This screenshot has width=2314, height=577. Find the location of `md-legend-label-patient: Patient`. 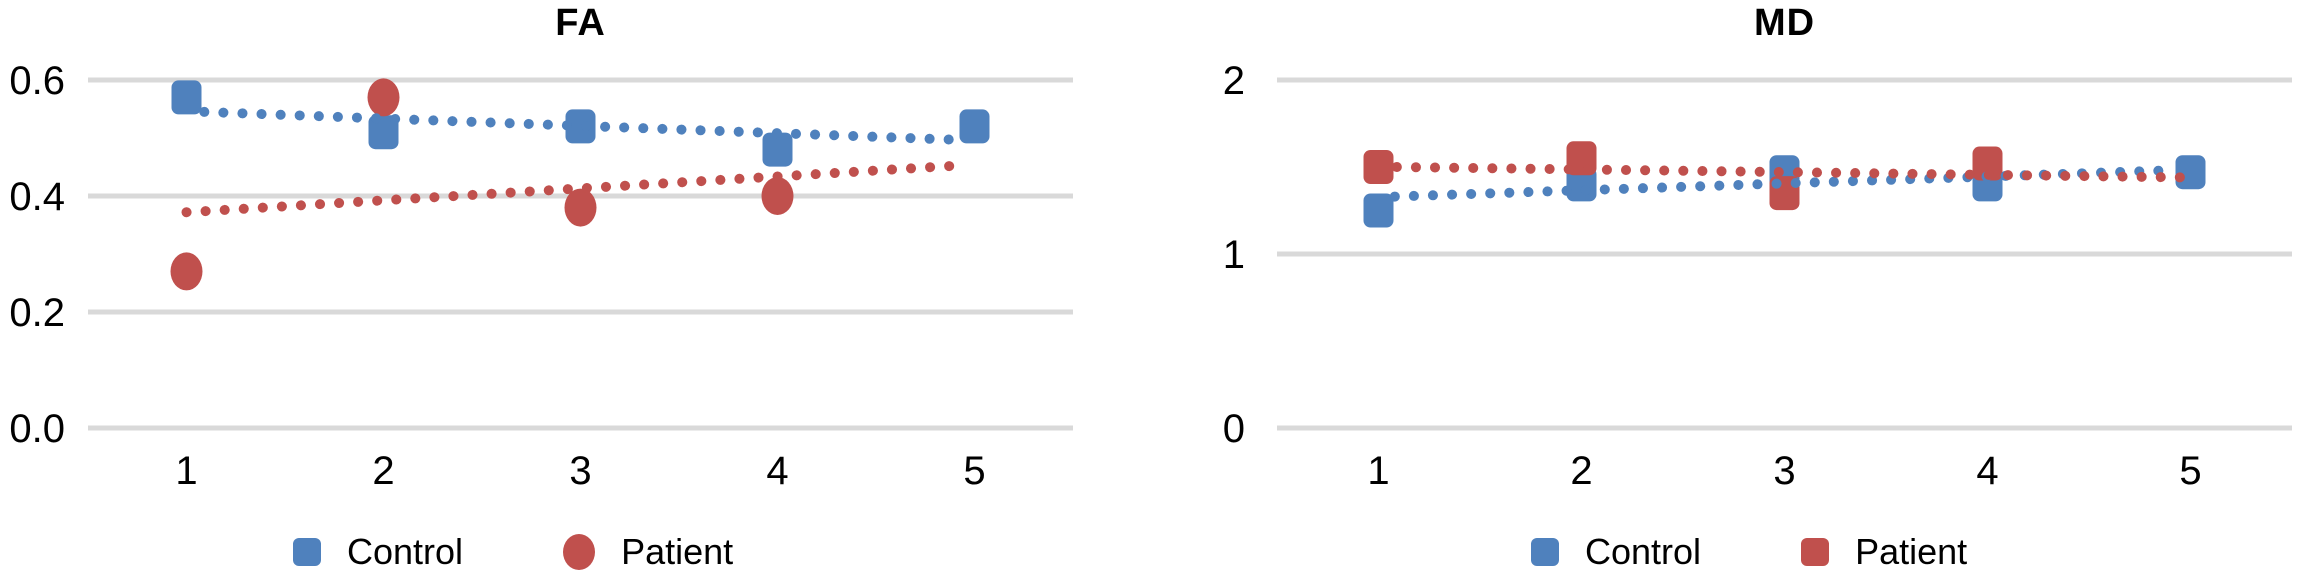

md-legend-label-patient: Patient is located at coordinates (1911, 551).